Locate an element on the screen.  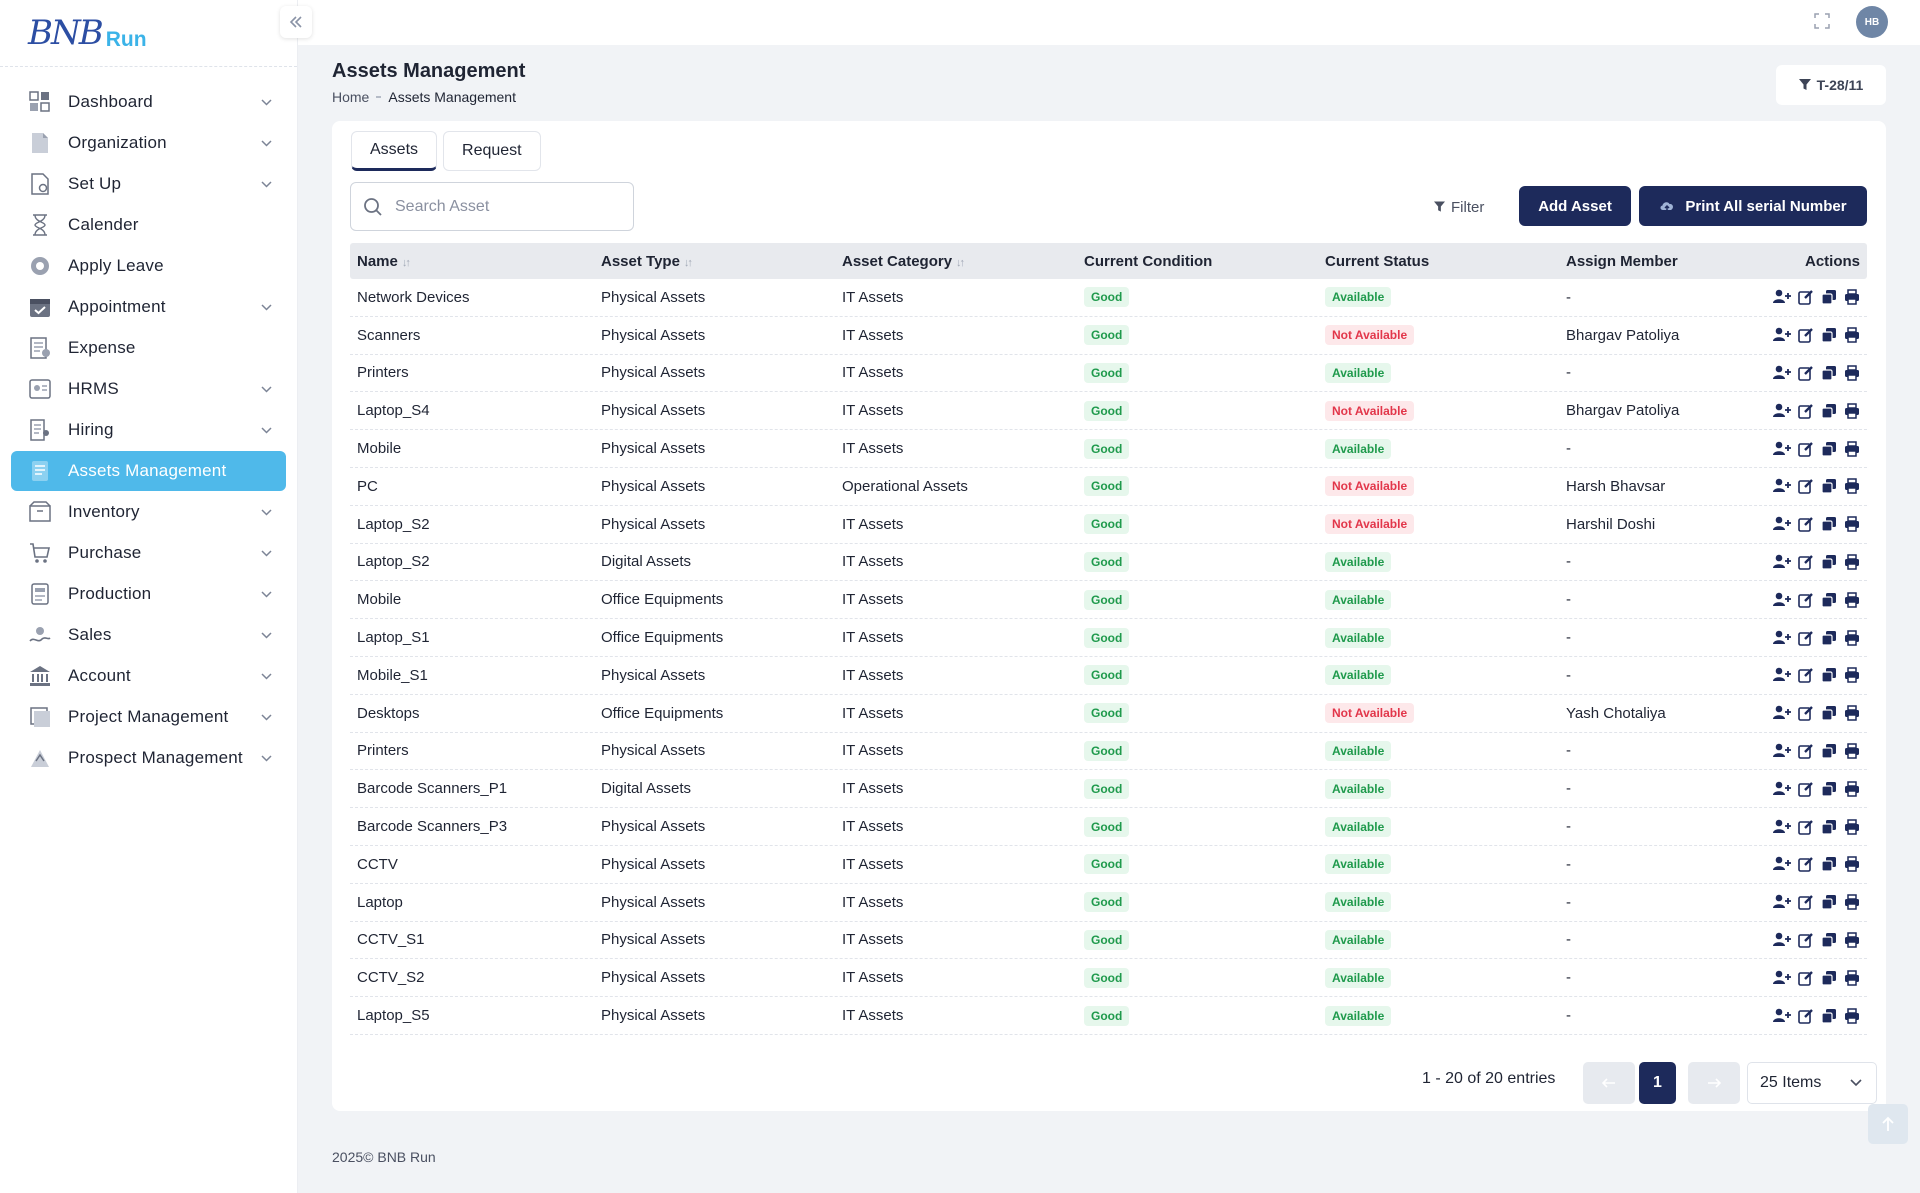
column-header-asset-type: Asset Type ↓↑ is located at coordinates (715, 261).